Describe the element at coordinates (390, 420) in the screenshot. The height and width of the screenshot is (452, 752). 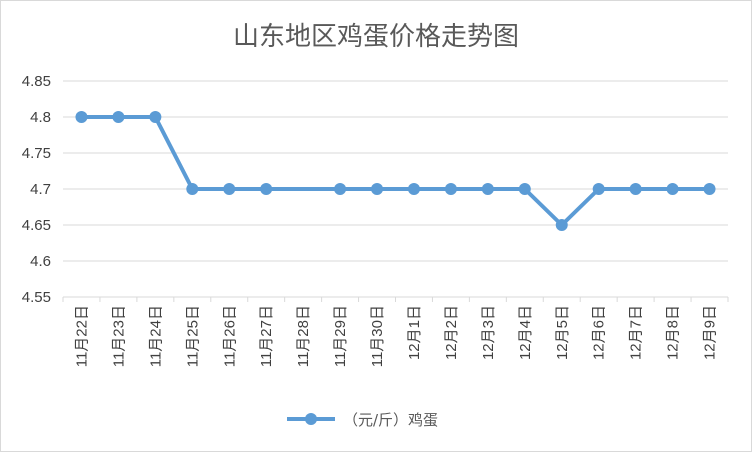
I see `legend-label: （元/斤）鸡蛋` at that location.